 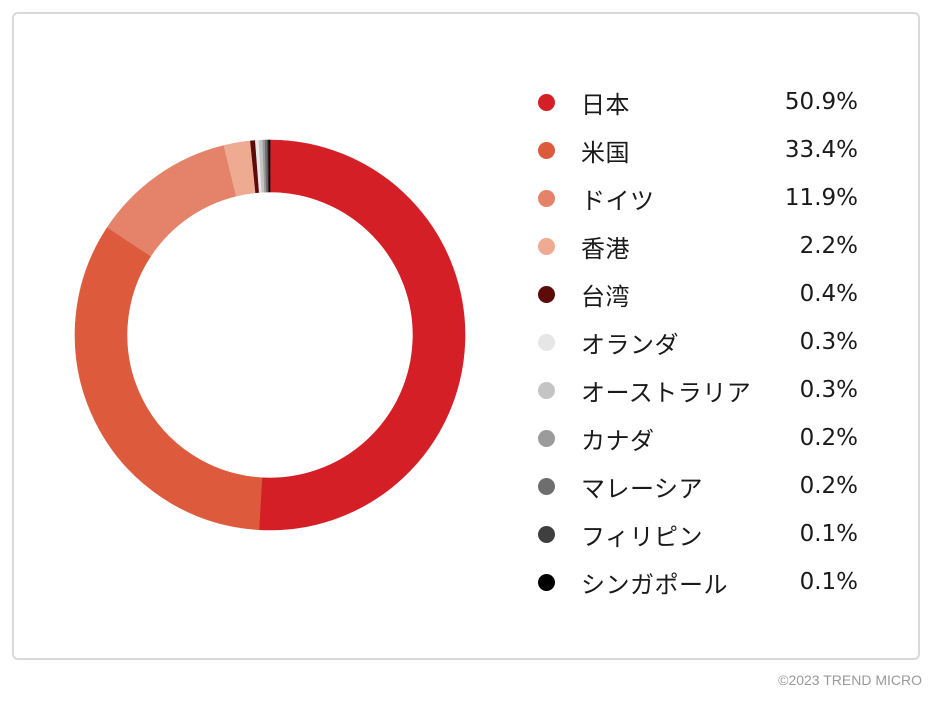 I want to click on legend-label: オランダ, so click(x=630, y=344).